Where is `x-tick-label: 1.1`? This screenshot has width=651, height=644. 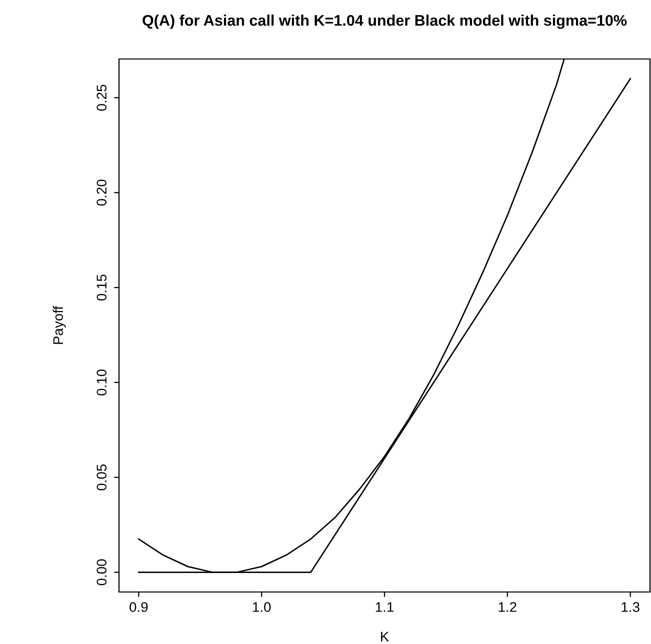
x-tick-label: 1.1 is located at coordinates (385, 607).